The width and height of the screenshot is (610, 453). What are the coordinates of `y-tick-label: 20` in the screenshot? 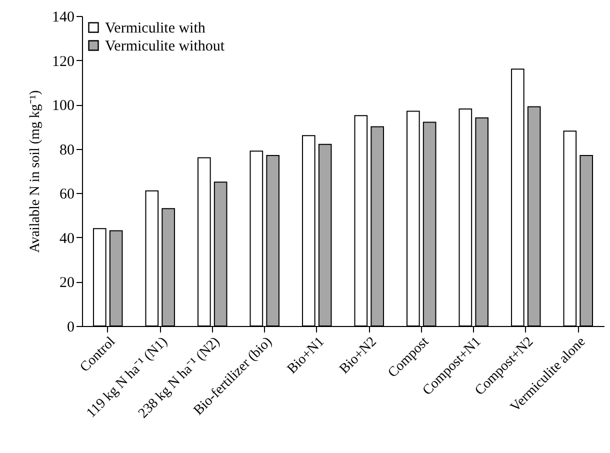 It's located at (67, 283).